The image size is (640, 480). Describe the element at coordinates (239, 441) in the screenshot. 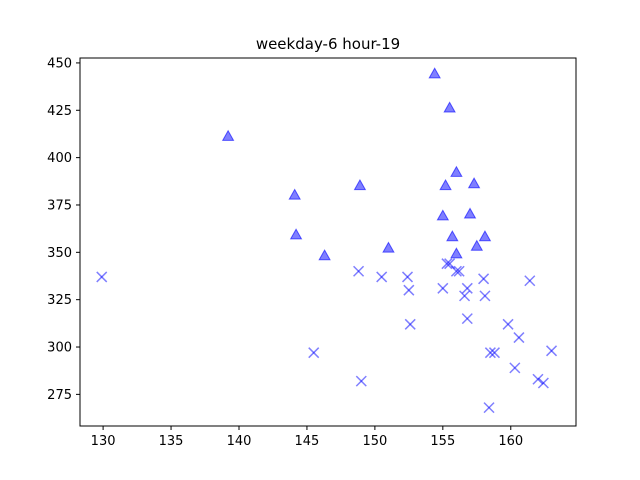

I see `x-tick-label: 140` at that location.